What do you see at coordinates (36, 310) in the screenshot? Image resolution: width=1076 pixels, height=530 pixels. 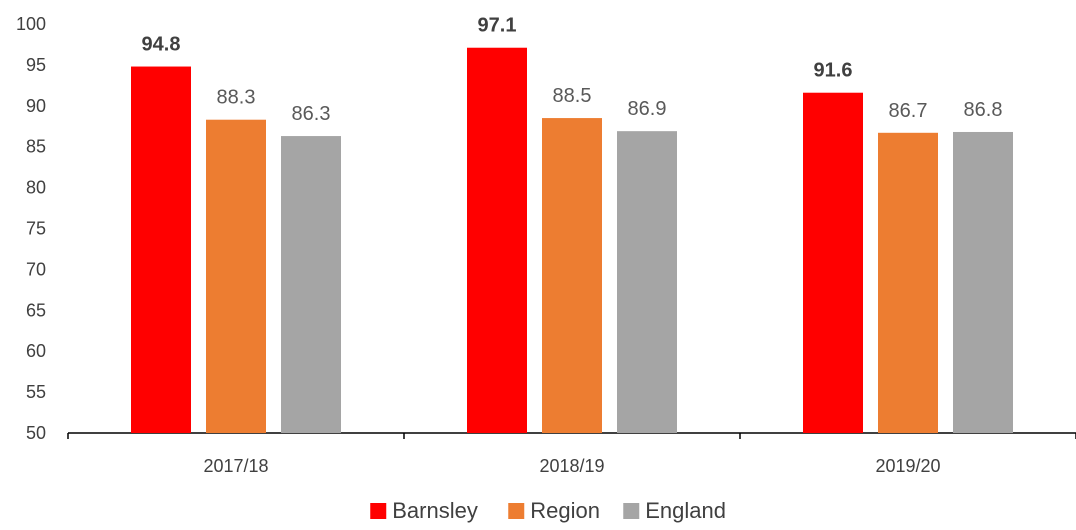 I see `y-tick-label: 65` at bounding box center [36, 310].